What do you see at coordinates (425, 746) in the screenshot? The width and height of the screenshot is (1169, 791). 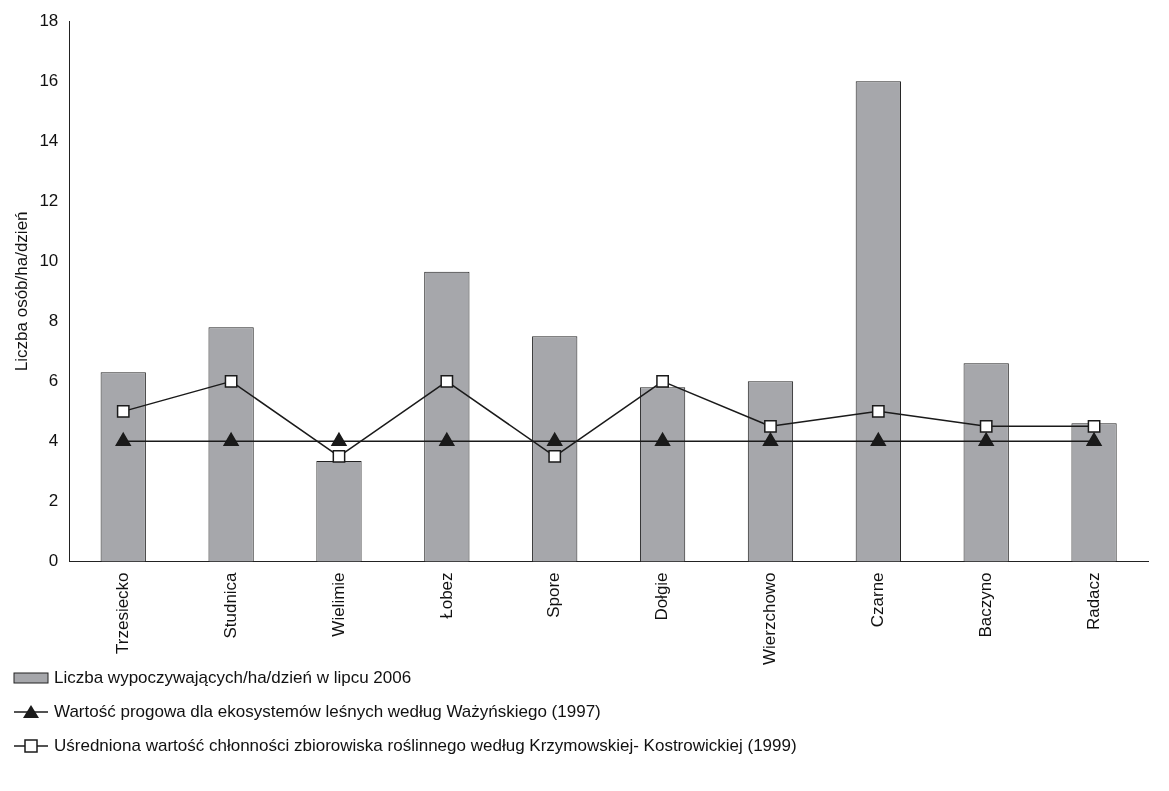 I see `legend-label: Uśredniona wartość chłonności zbiorowiska roślinnego według Krzymowskiej- Kostrowickiej (1999)` at bounding box center [425, 746].